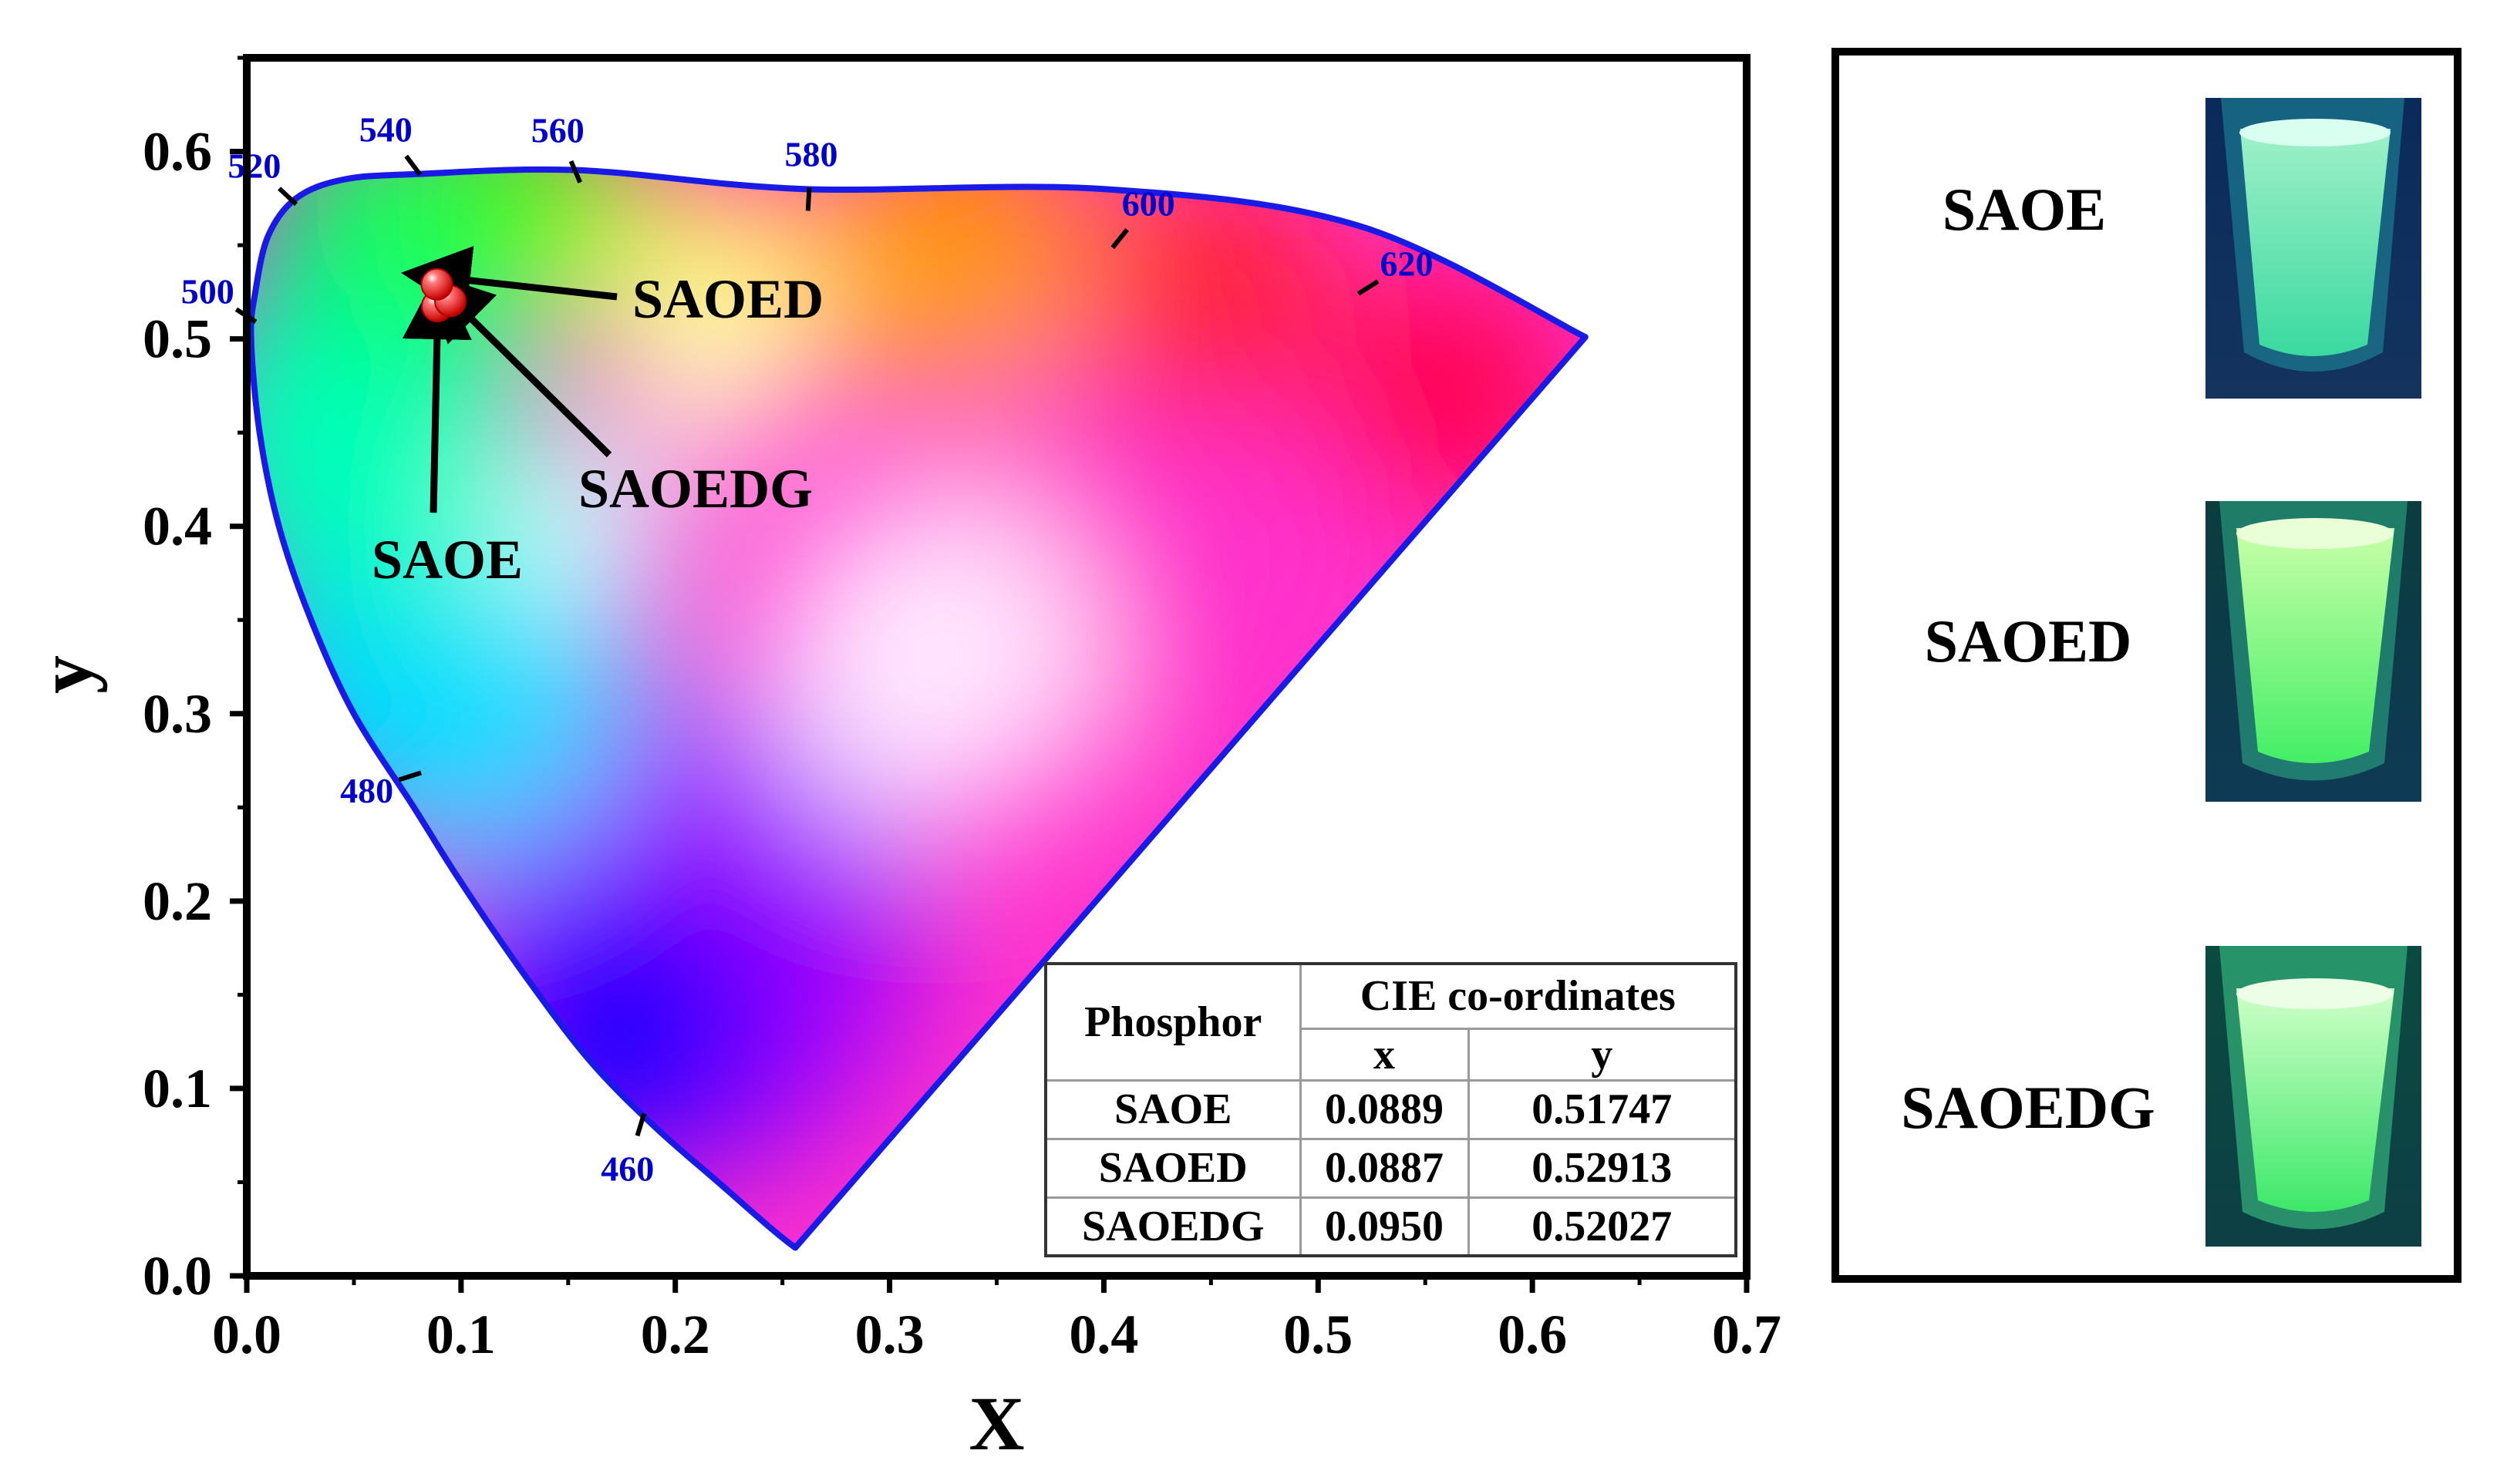  Describe the element at coordinates (627, 1168) in the screenshot. I see `wavelength-label: 460` at that location.